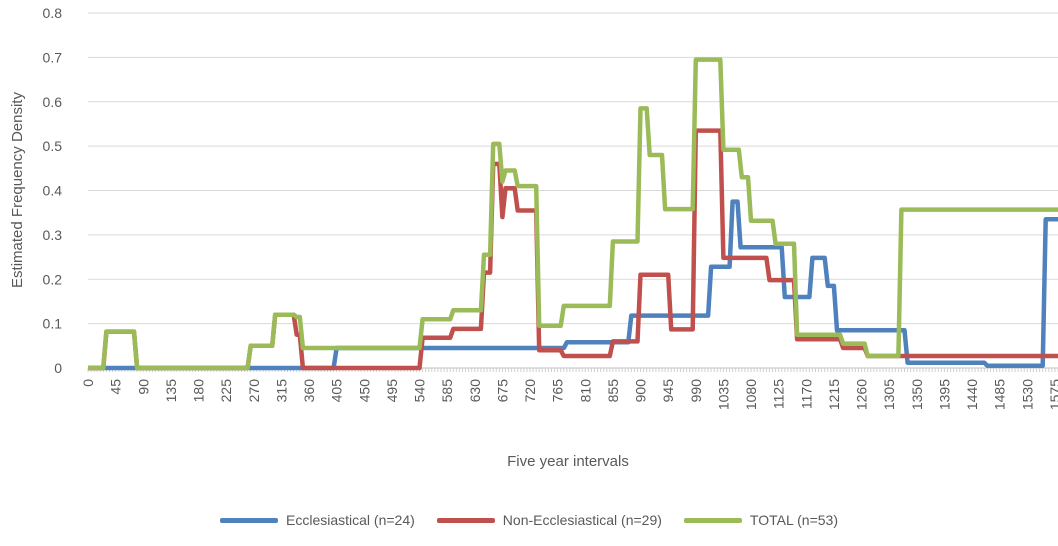  I want to click on x-tick-label: 1035, so click(723, 394).